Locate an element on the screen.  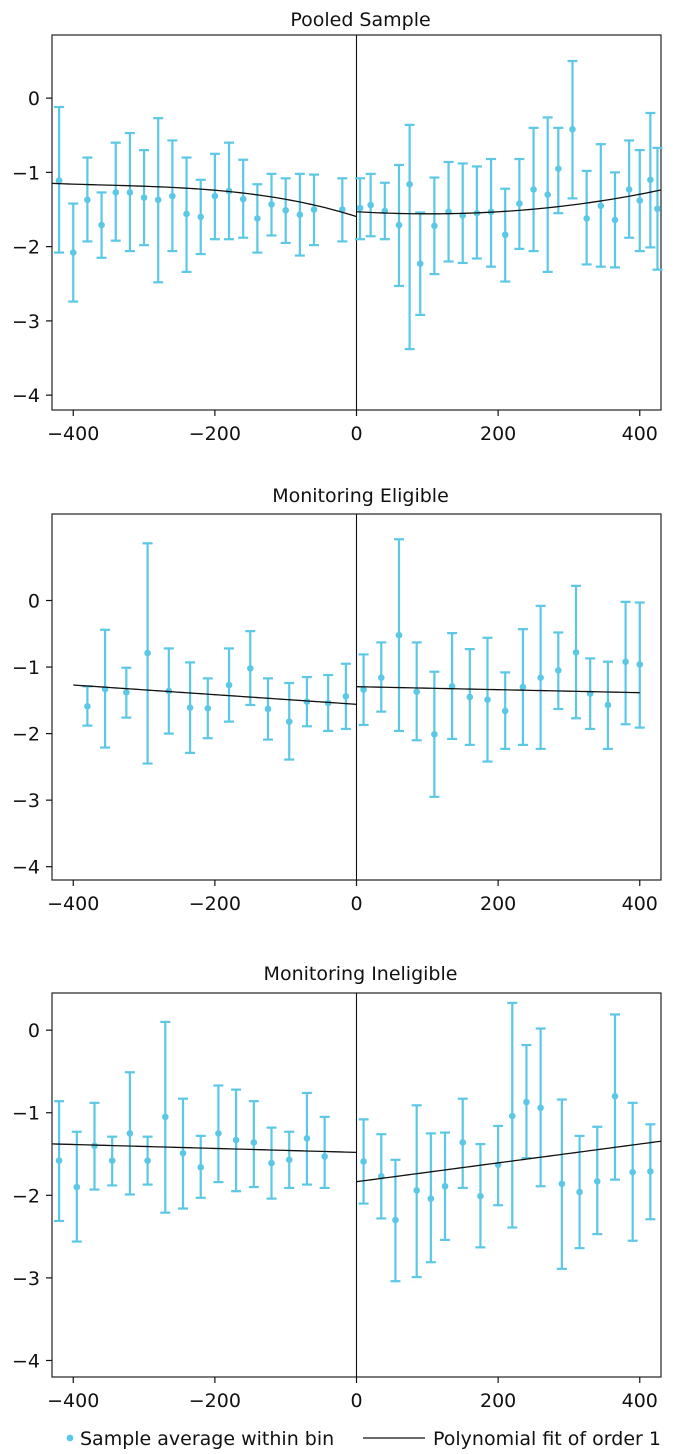
x-tick-label: −200 is located at coordinates (215, 1401).